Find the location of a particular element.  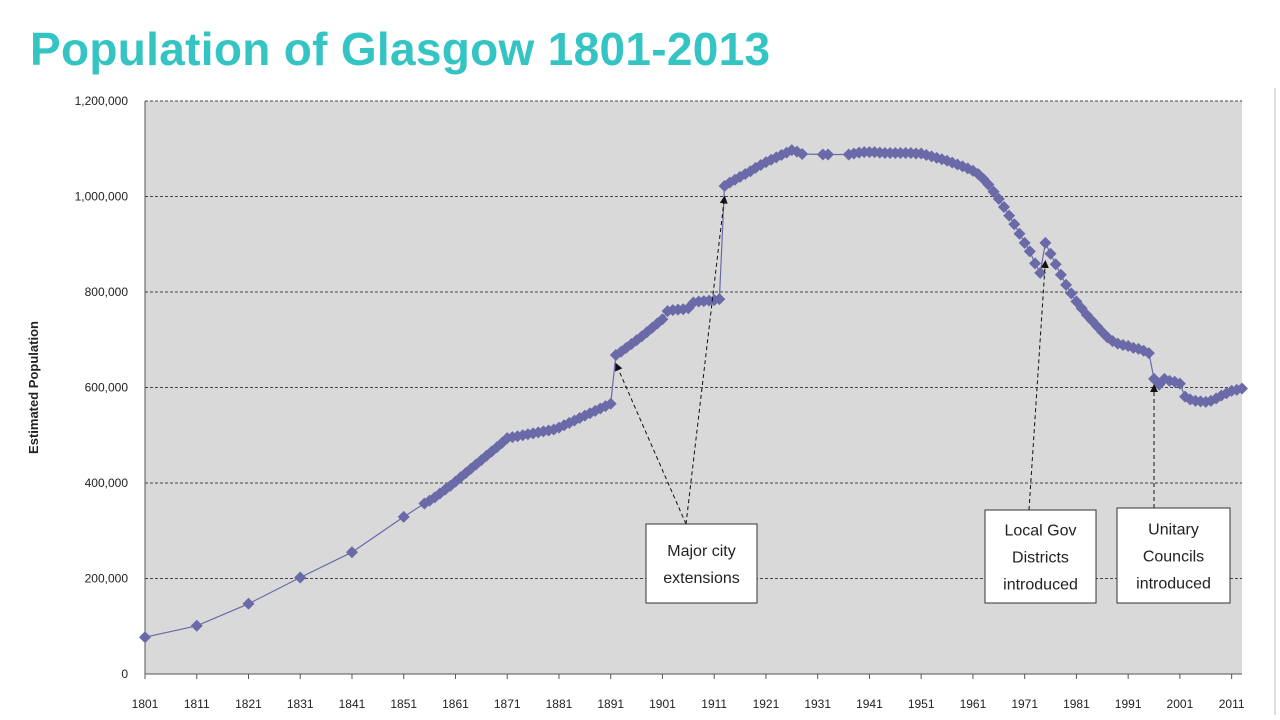

x-tick-label: 1821 is located at coordinates (248, 704).